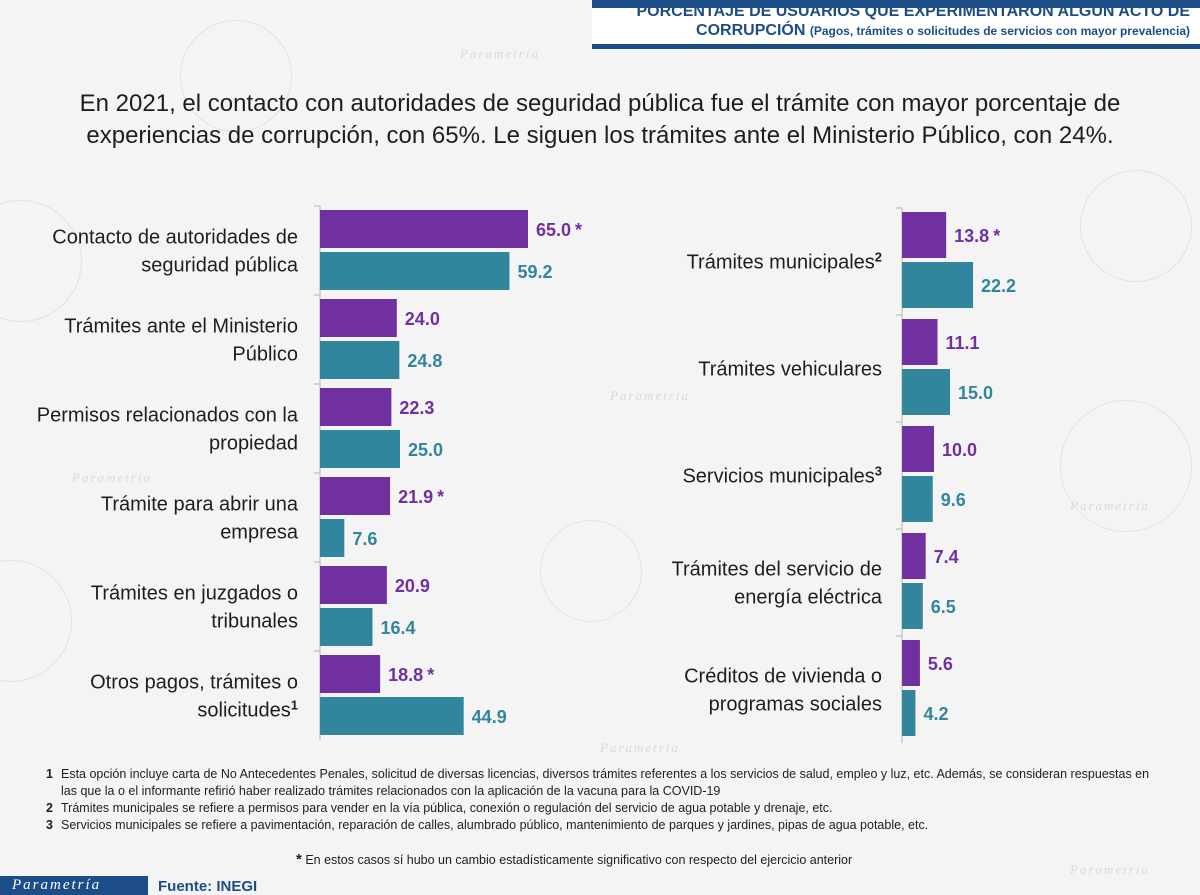 Image resolution: width=1200 pixels, height=895 pixels. What do you see at coordinates (963, 343) in the screenshot?
I see `data-label: 11.1` at bounding box center [963, 343].